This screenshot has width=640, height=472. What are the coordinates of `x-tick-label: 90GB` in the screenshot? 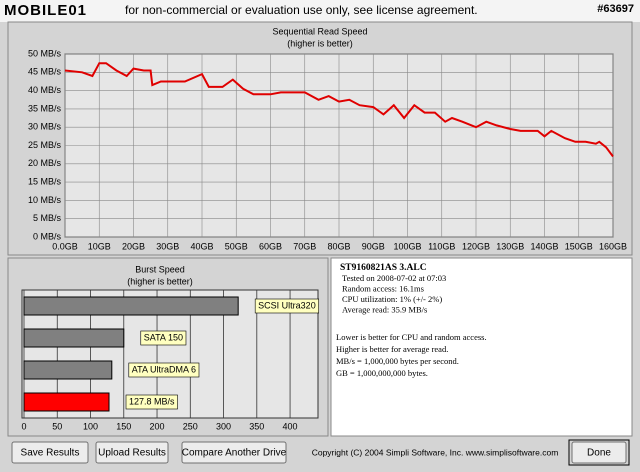 It's located at (373, 246).